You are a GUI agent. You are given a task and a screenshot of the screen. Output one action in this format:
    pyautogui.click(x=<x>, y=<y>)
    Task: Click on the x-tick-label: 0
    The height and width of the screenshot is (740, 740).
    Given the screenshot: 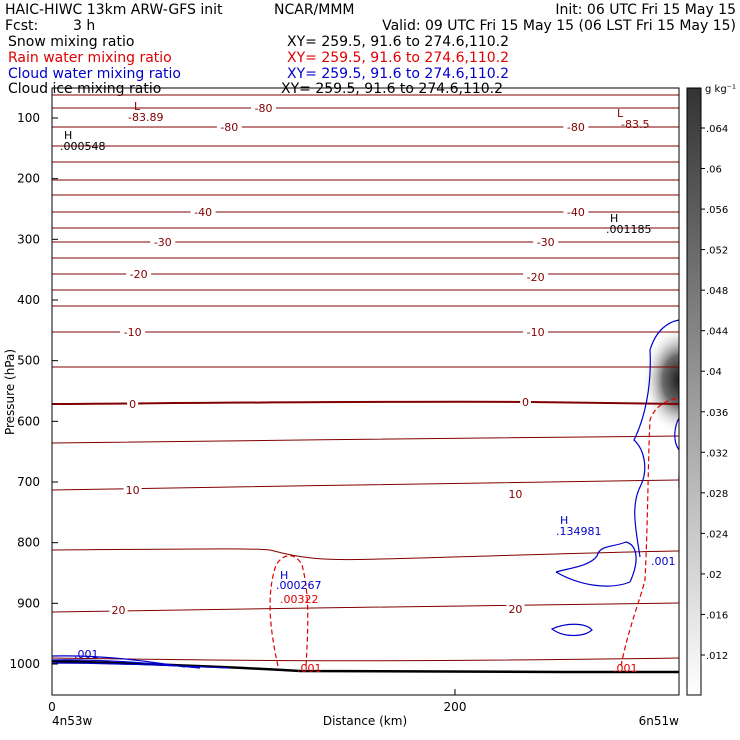 What is the action you would take?
    pyautogui.click(x=52, y=707)
    